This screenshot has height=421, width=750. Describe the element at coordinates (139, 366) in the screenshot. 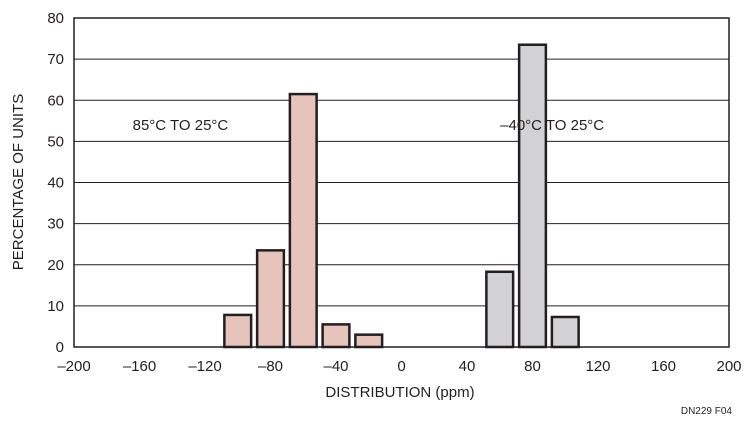

I see `x-tick-label: –160` at that location.